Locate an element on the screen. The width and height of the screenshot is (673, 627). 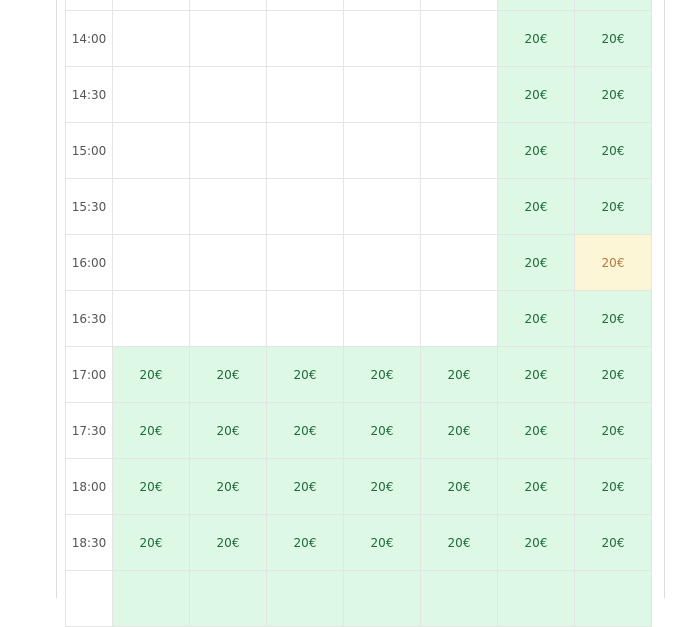
time-row: 17:00 20€ 20€ 20€ 20€ 20€ 20€ 20€ is located at coordinates (358, 374).